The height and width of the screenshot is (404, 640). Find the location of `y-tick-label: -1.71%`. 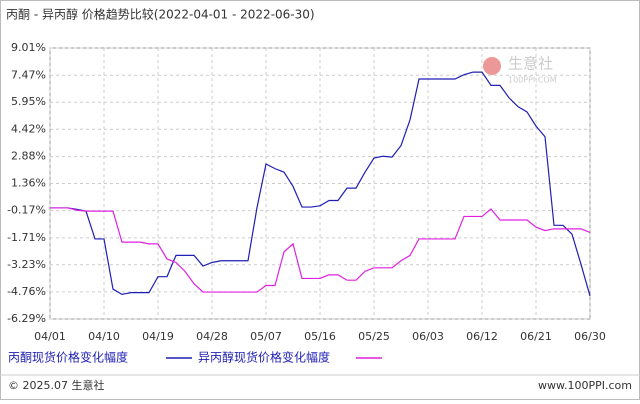

y-tick-label: -1.71% is located at coordinates (26, 237).